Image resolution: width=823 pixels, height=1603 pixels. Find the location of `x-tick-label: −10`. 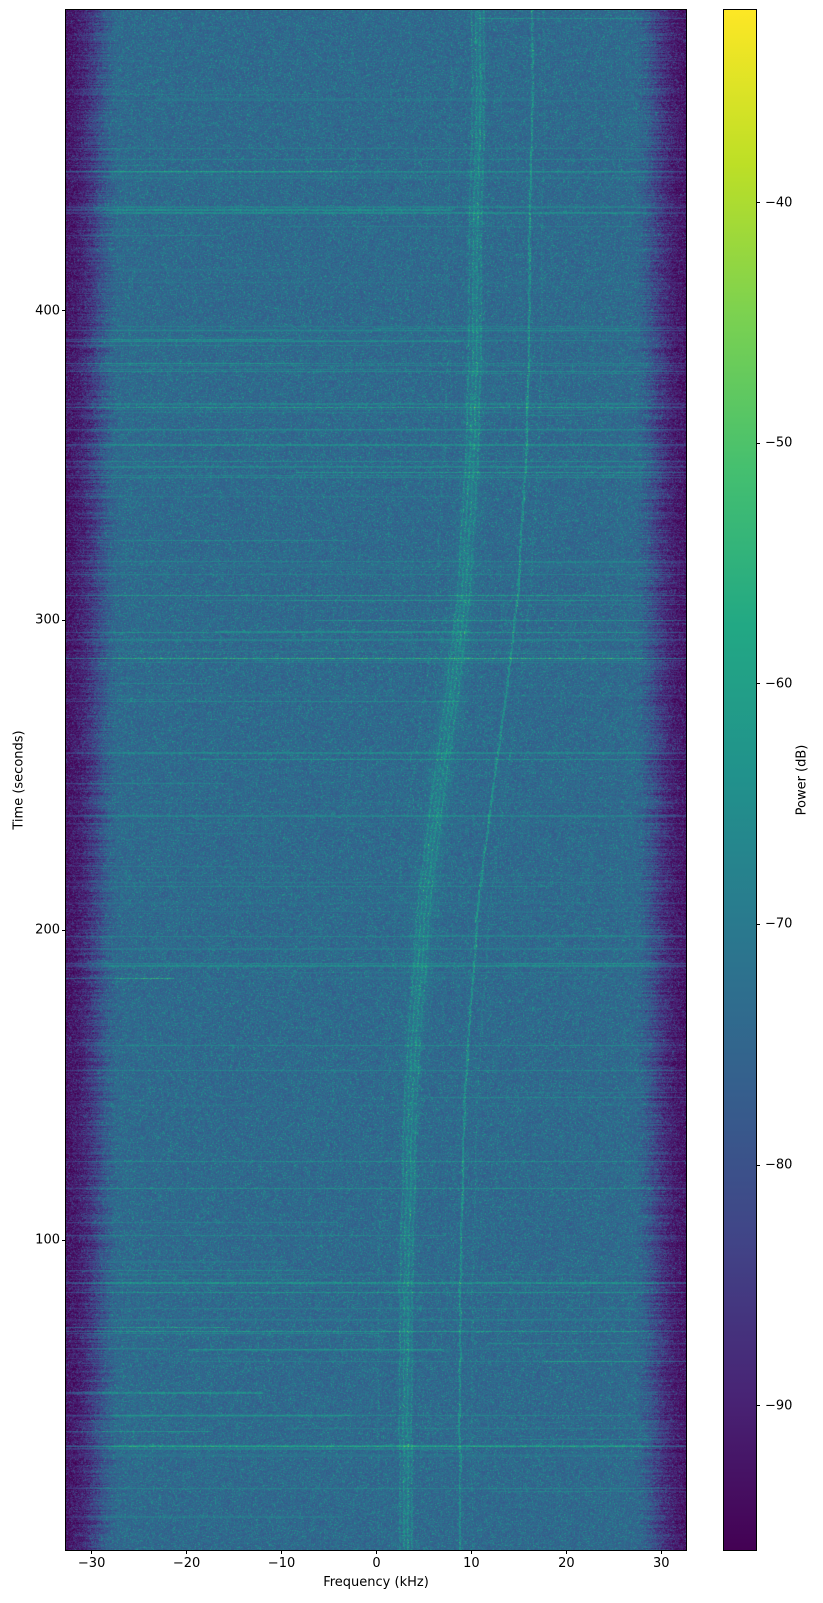

x-tick-label: −10 is located at coordinates (281, 1563).